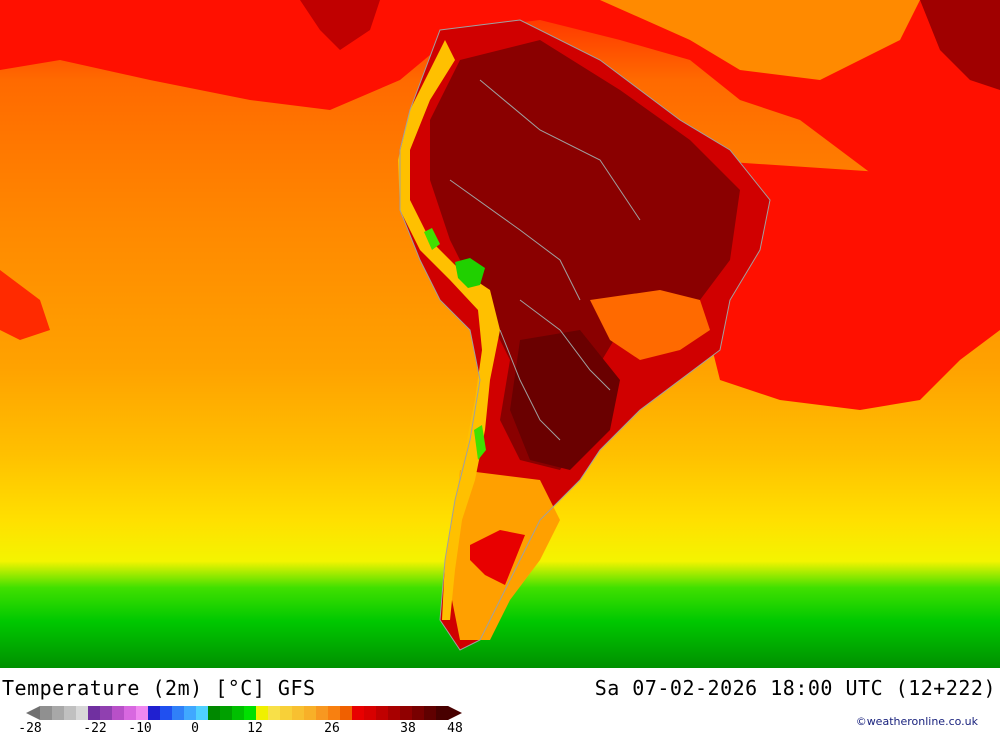  Describe the element at coordinates (240, 727) in the screenshot. I see `color-scale-labels: -28 -22 -10 0 12 26 38 48` at that location.